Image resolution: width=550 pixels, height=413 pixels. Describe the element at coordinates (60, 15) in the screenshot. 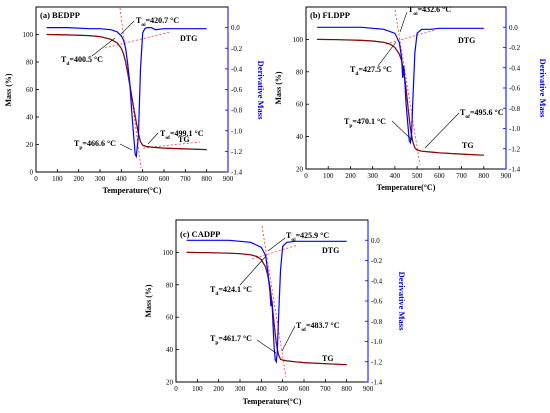

I see `panel-label: (a) BEDPP` at that location.